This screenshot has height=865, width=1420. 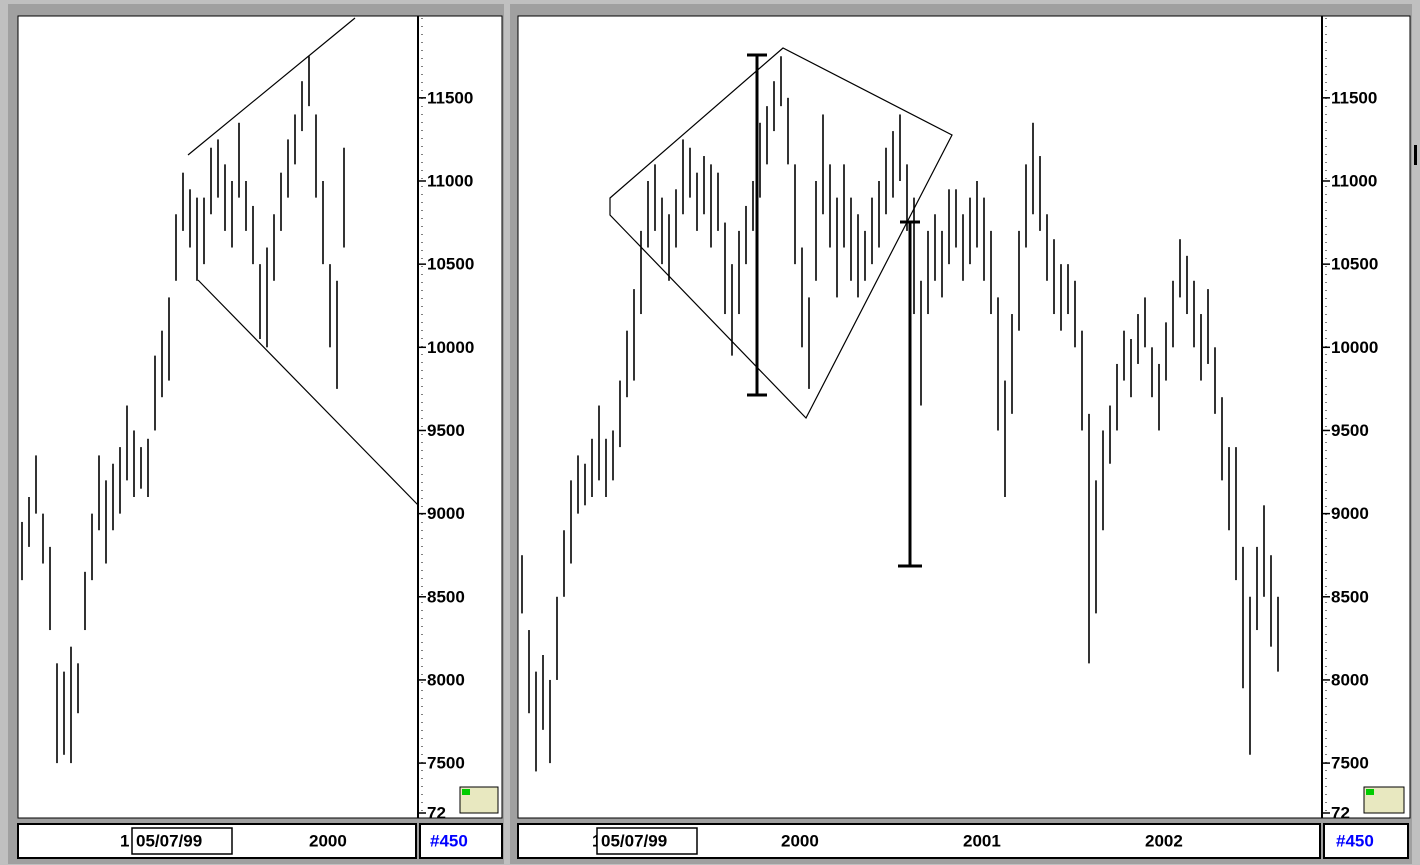 What do you see at coordinates (982, 840) in the screenshot?
I see `x-tick-label: 2001` at bounding box center [982, 840].